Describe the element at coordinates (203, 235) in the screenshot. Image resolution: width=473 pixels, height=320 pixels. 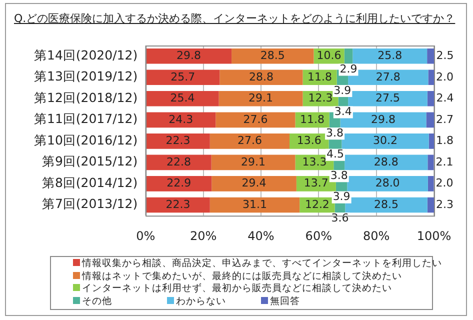
I see `x-tick-label: 20%` at that location.